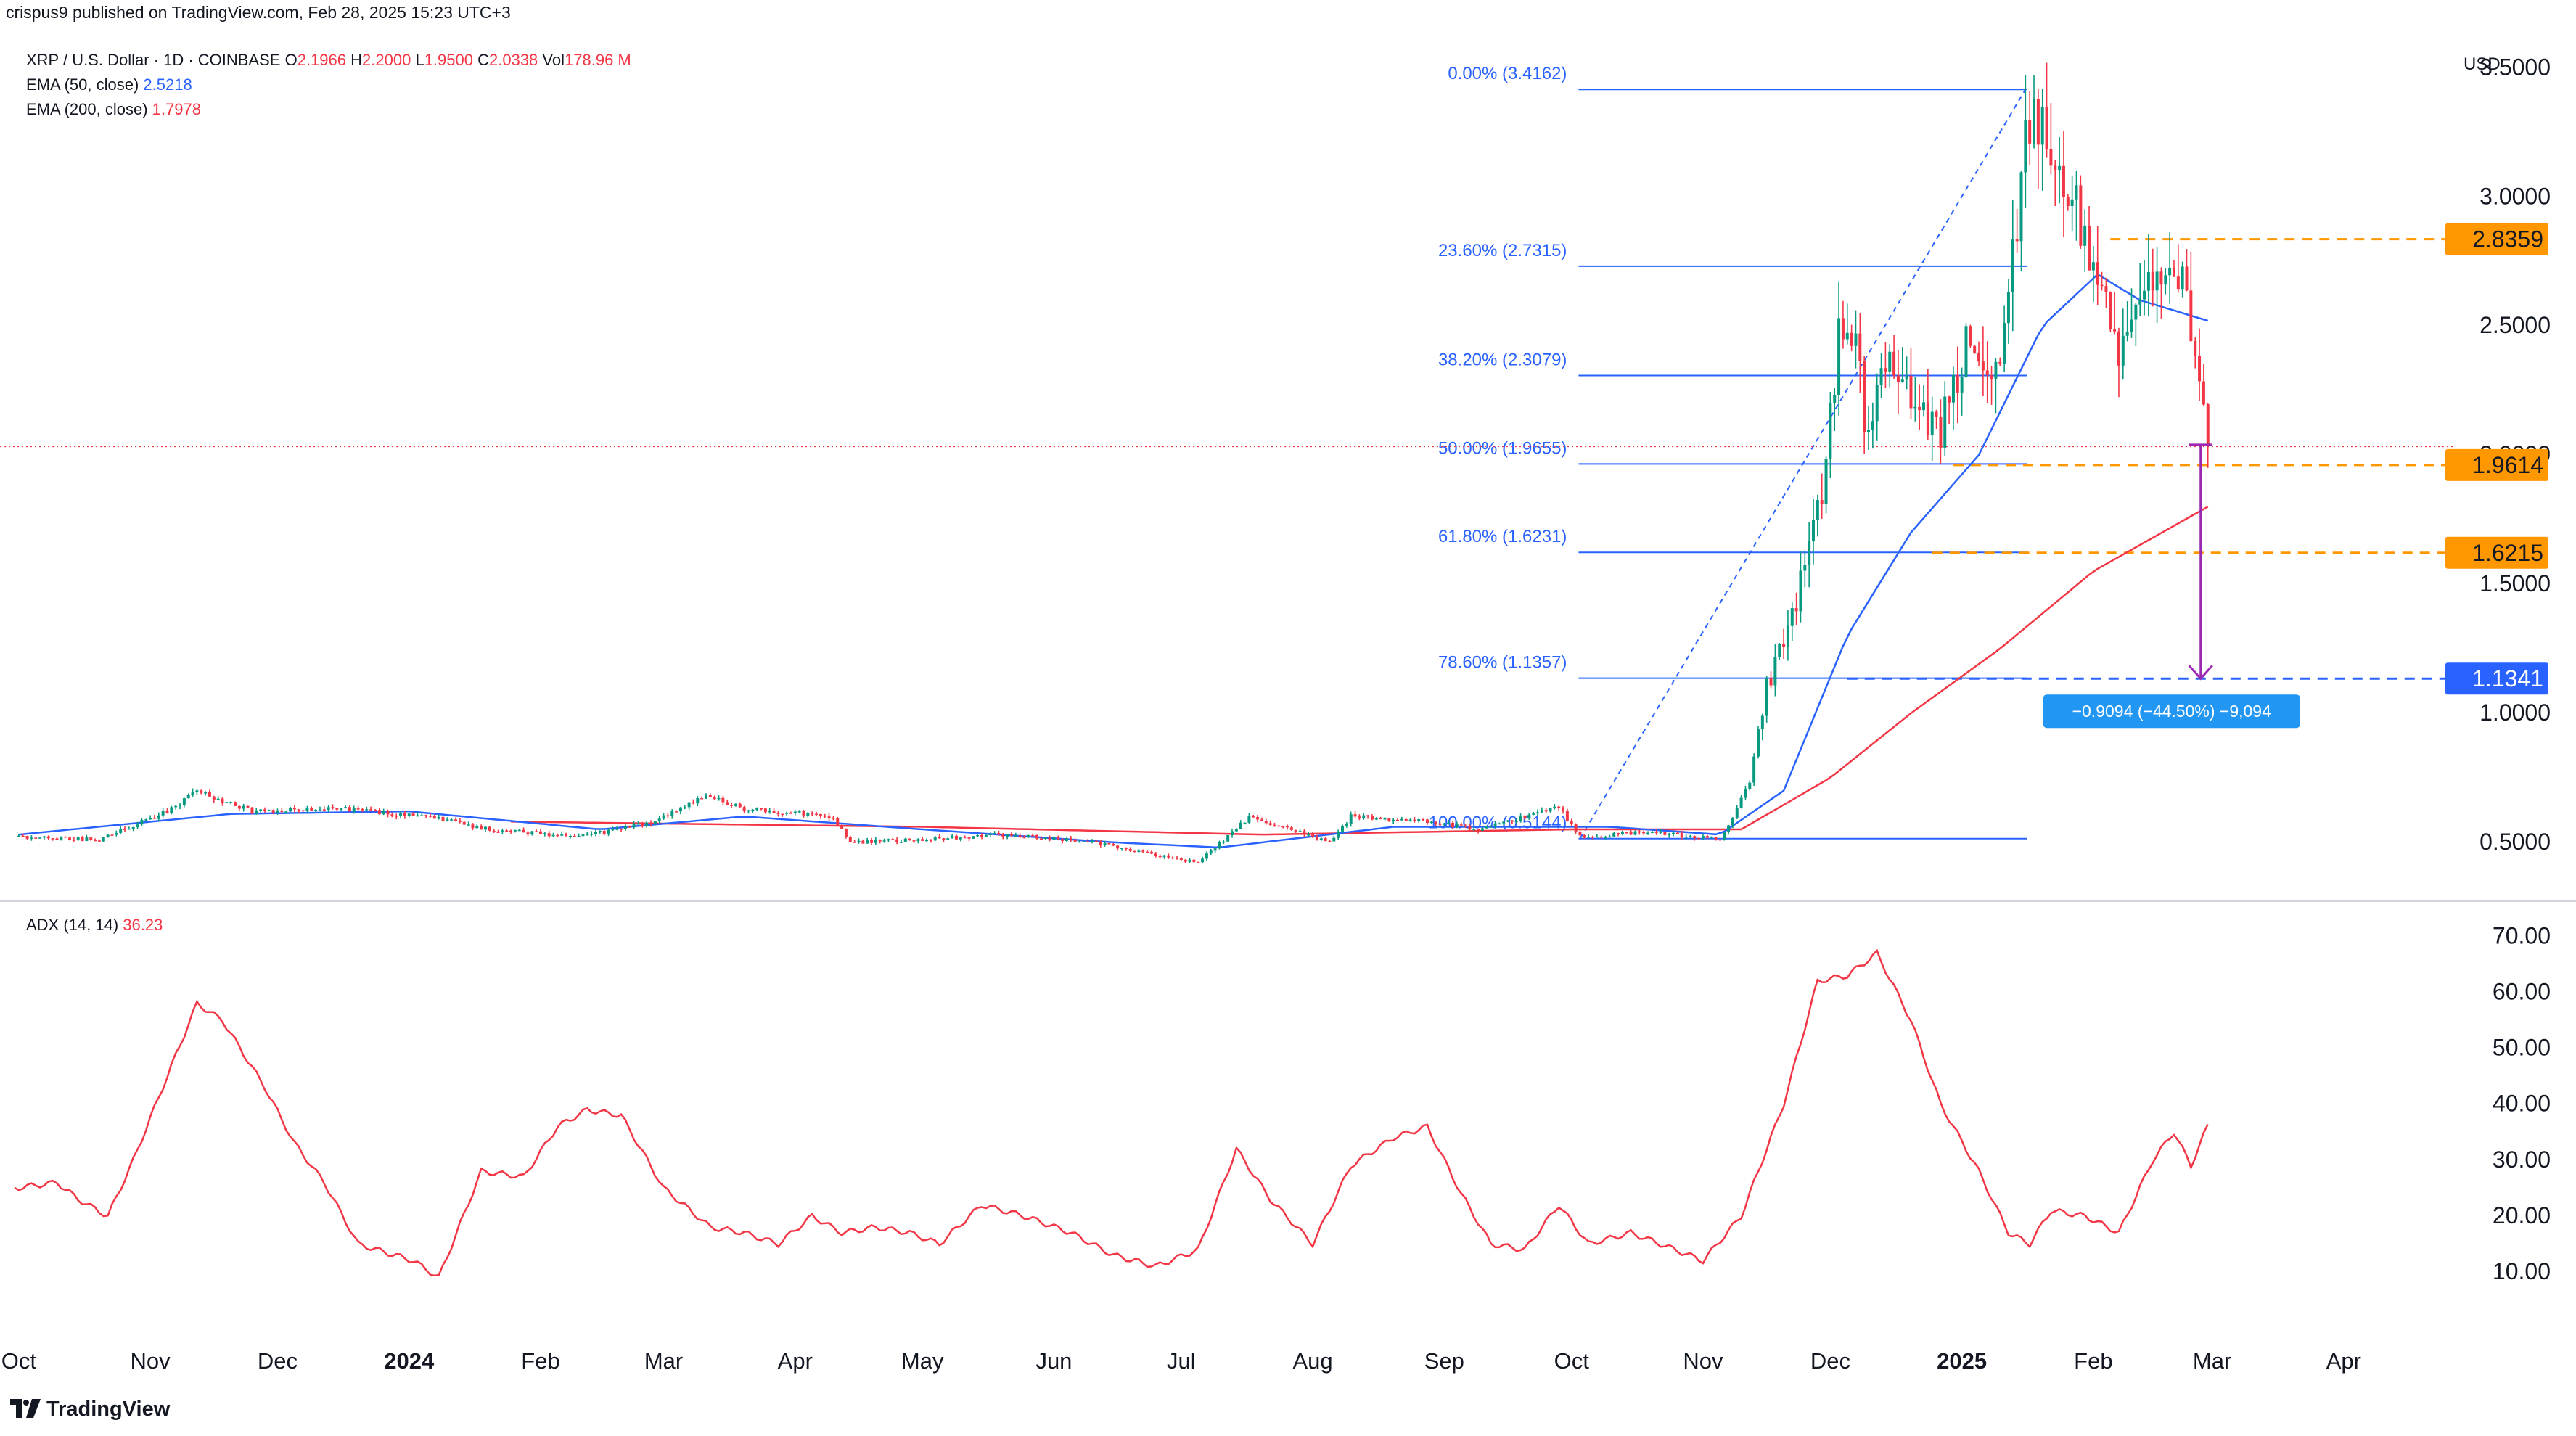  Describe the element at coordinates (90, 1410) in the screenshot. I see `tradingview-logo: TradingView` at that location.